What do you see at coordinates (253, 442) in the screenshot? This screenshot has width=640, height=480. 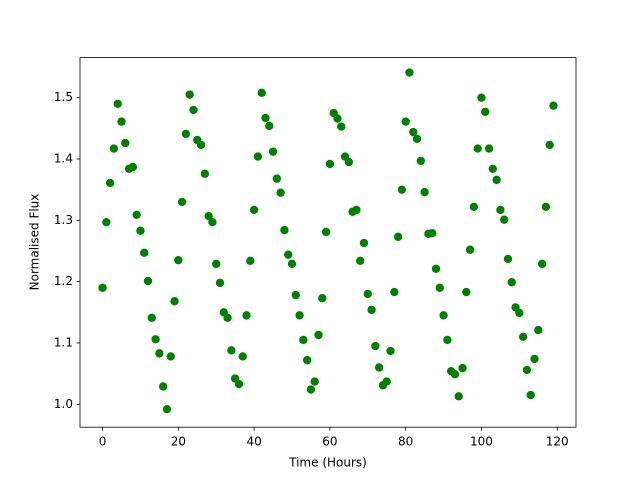 I see `x-tick-label: 40` at bounding box center [253, 442].